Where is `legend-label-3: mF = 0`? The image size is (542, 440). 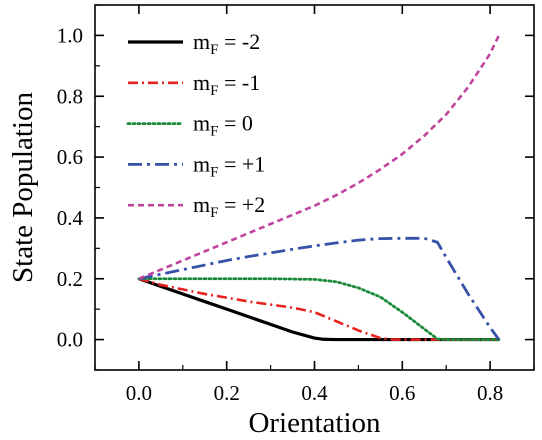
legend-label-3: mF = 0 is located at coordinates (223, 125).